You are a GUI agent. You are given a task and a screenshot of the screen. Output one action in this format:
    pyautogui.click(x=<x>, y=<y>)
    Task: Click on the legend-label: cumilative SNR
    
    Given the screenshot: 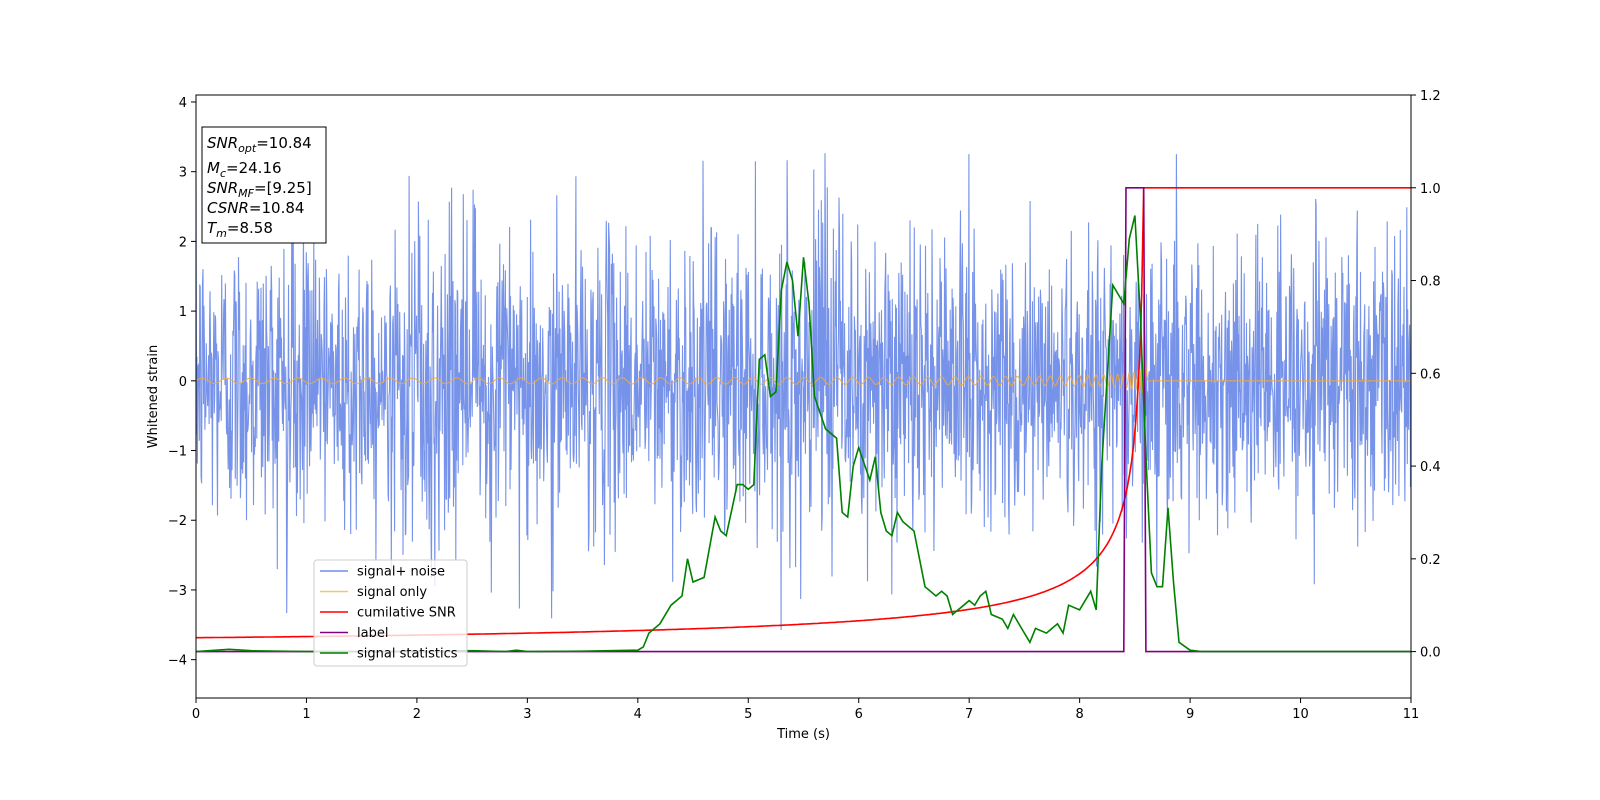 What is the action you would take?
    pyautogui.click(x=406, y=613)
    